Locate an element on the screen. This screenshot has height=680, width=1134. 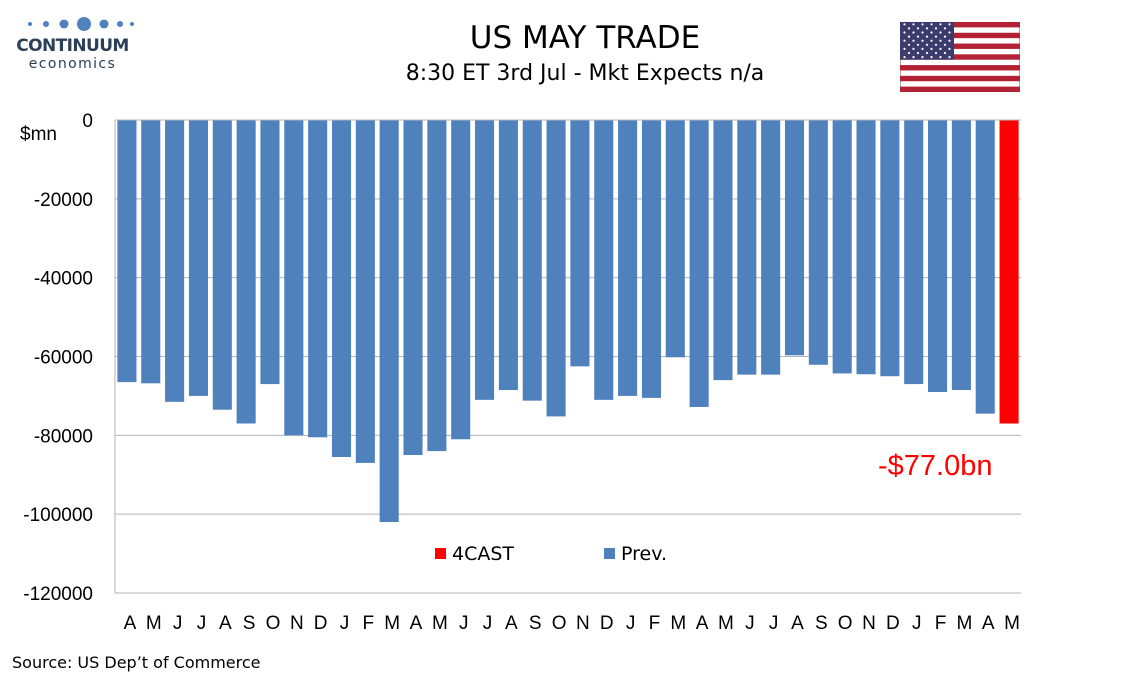
chart-subtitle: 8:30 ET 3rd Jul - Mkt Expects n/a is located at coordinates (585, 73).